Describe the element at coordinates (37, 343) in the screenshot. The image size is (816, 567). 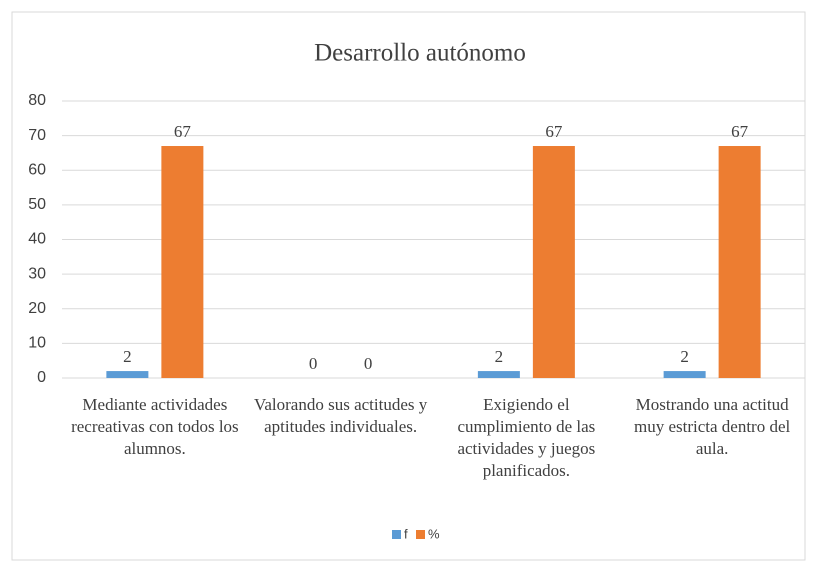
I see `y-tick-label: 10` at that location.